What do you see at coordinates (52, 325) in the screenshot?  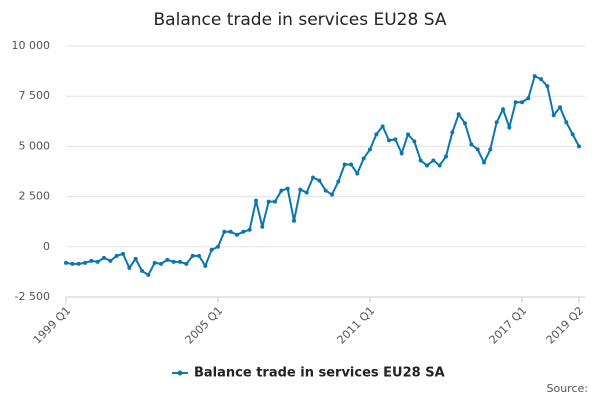 I see `x-tick-label: 1999 Q1` at bounding box center [52, 325].